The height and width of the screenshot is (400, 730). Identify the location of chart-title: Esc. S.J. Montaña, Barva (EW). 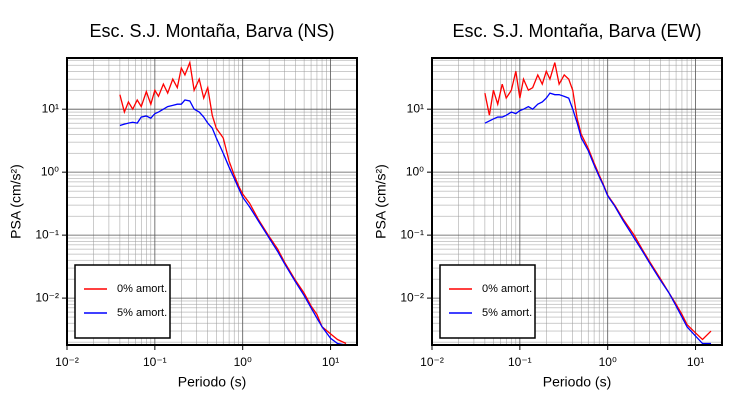
(576, 31).